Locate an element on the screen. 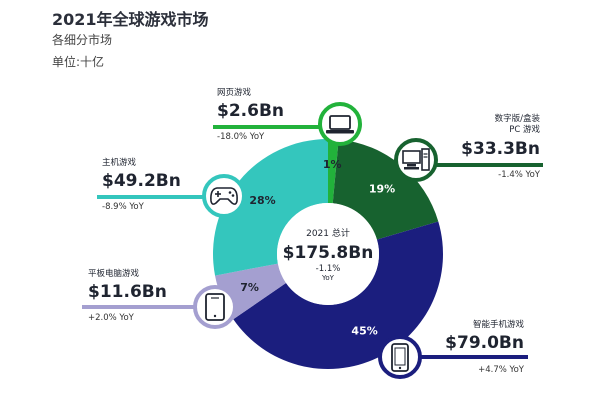  tablet-label-name: 平板电脑游戏 is located at coordinates (114, 273).